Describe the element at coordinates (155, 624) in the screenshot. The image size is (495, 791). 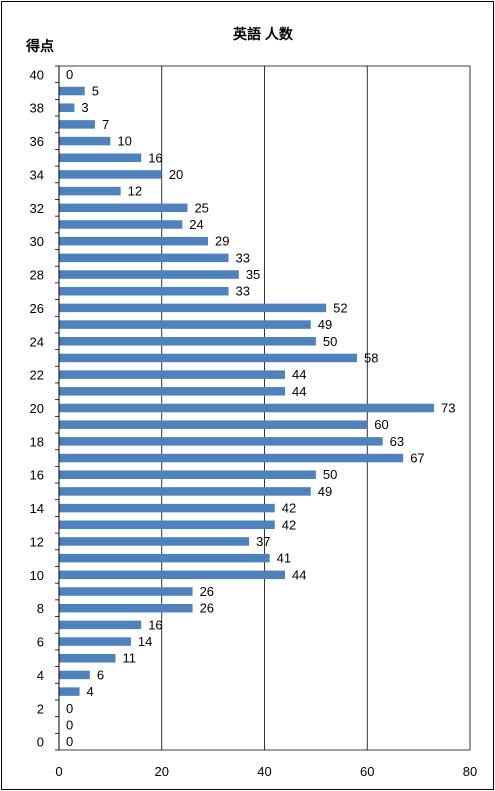
I see `data-label-7: 16` at that location.